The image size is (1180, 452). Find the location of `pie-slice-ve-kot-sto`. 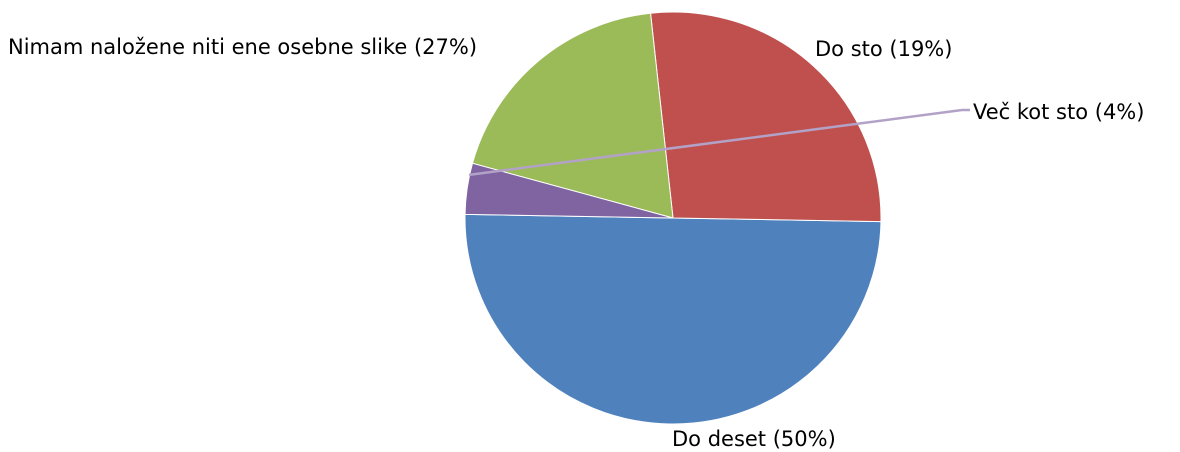

pie-slice-ve-kot-sto is located at coordinates (569, 190).